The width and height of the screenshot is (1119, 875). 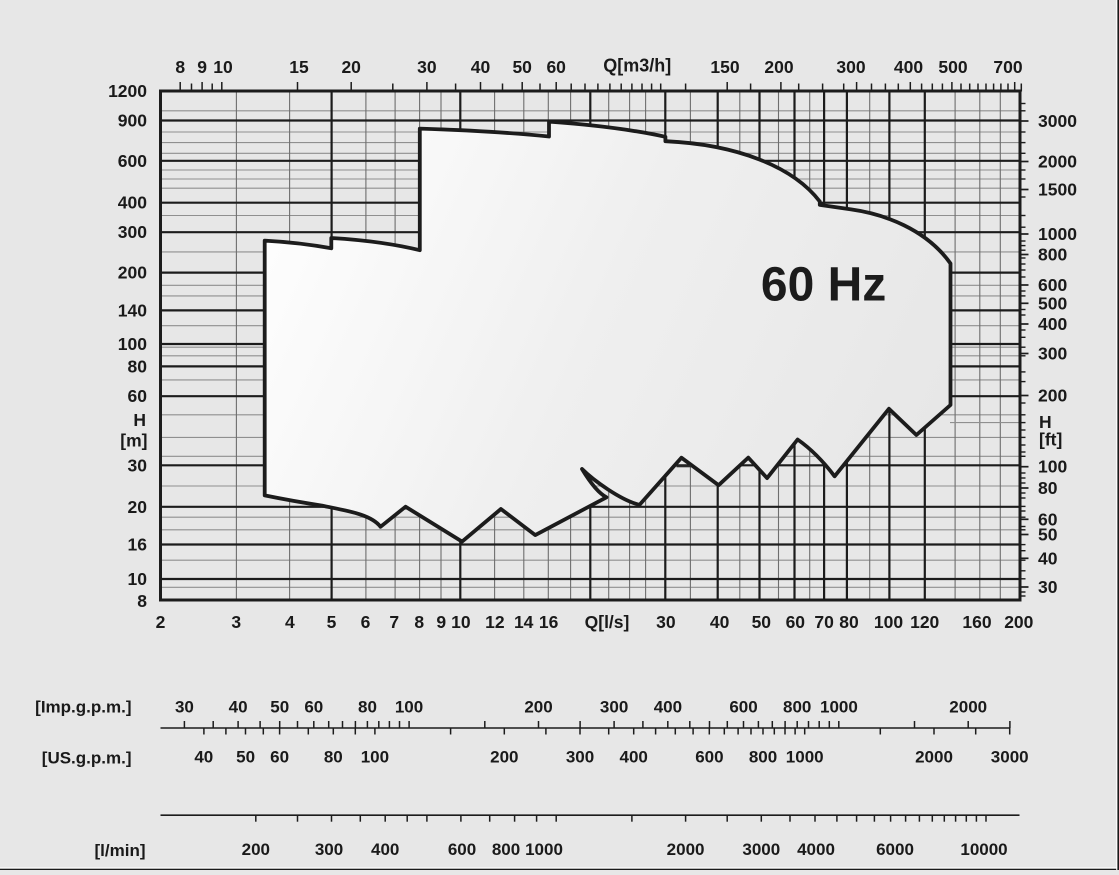 What do you see at coordinates (133, 441) in the screenshot?
I see `svg-text: [m]` at bounding box center [133, 441].